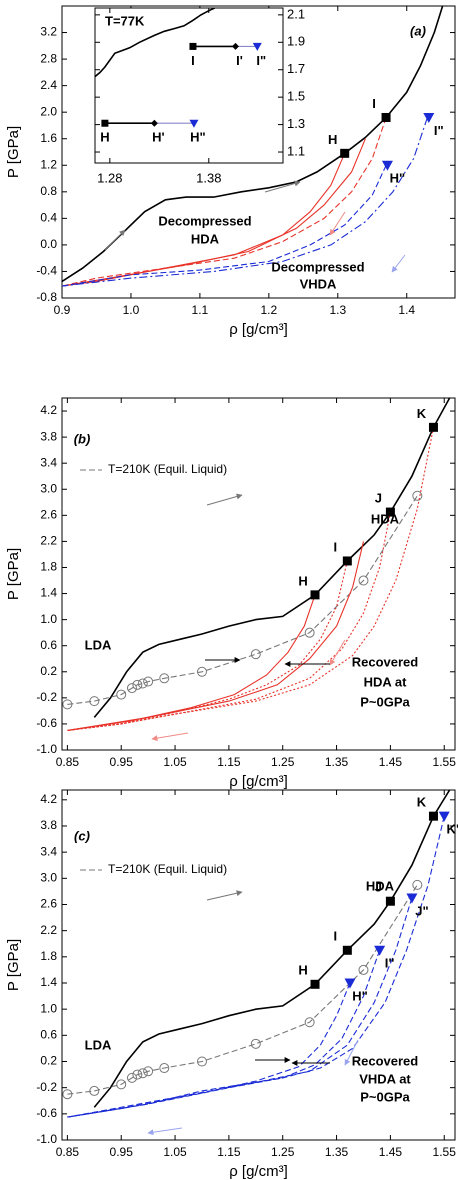 The image size is (458, 1180). What do you see at coordinates (131, 310) in the screenshot?
I see `x-tick-label: 1.0` at bounding box center [131, 310].